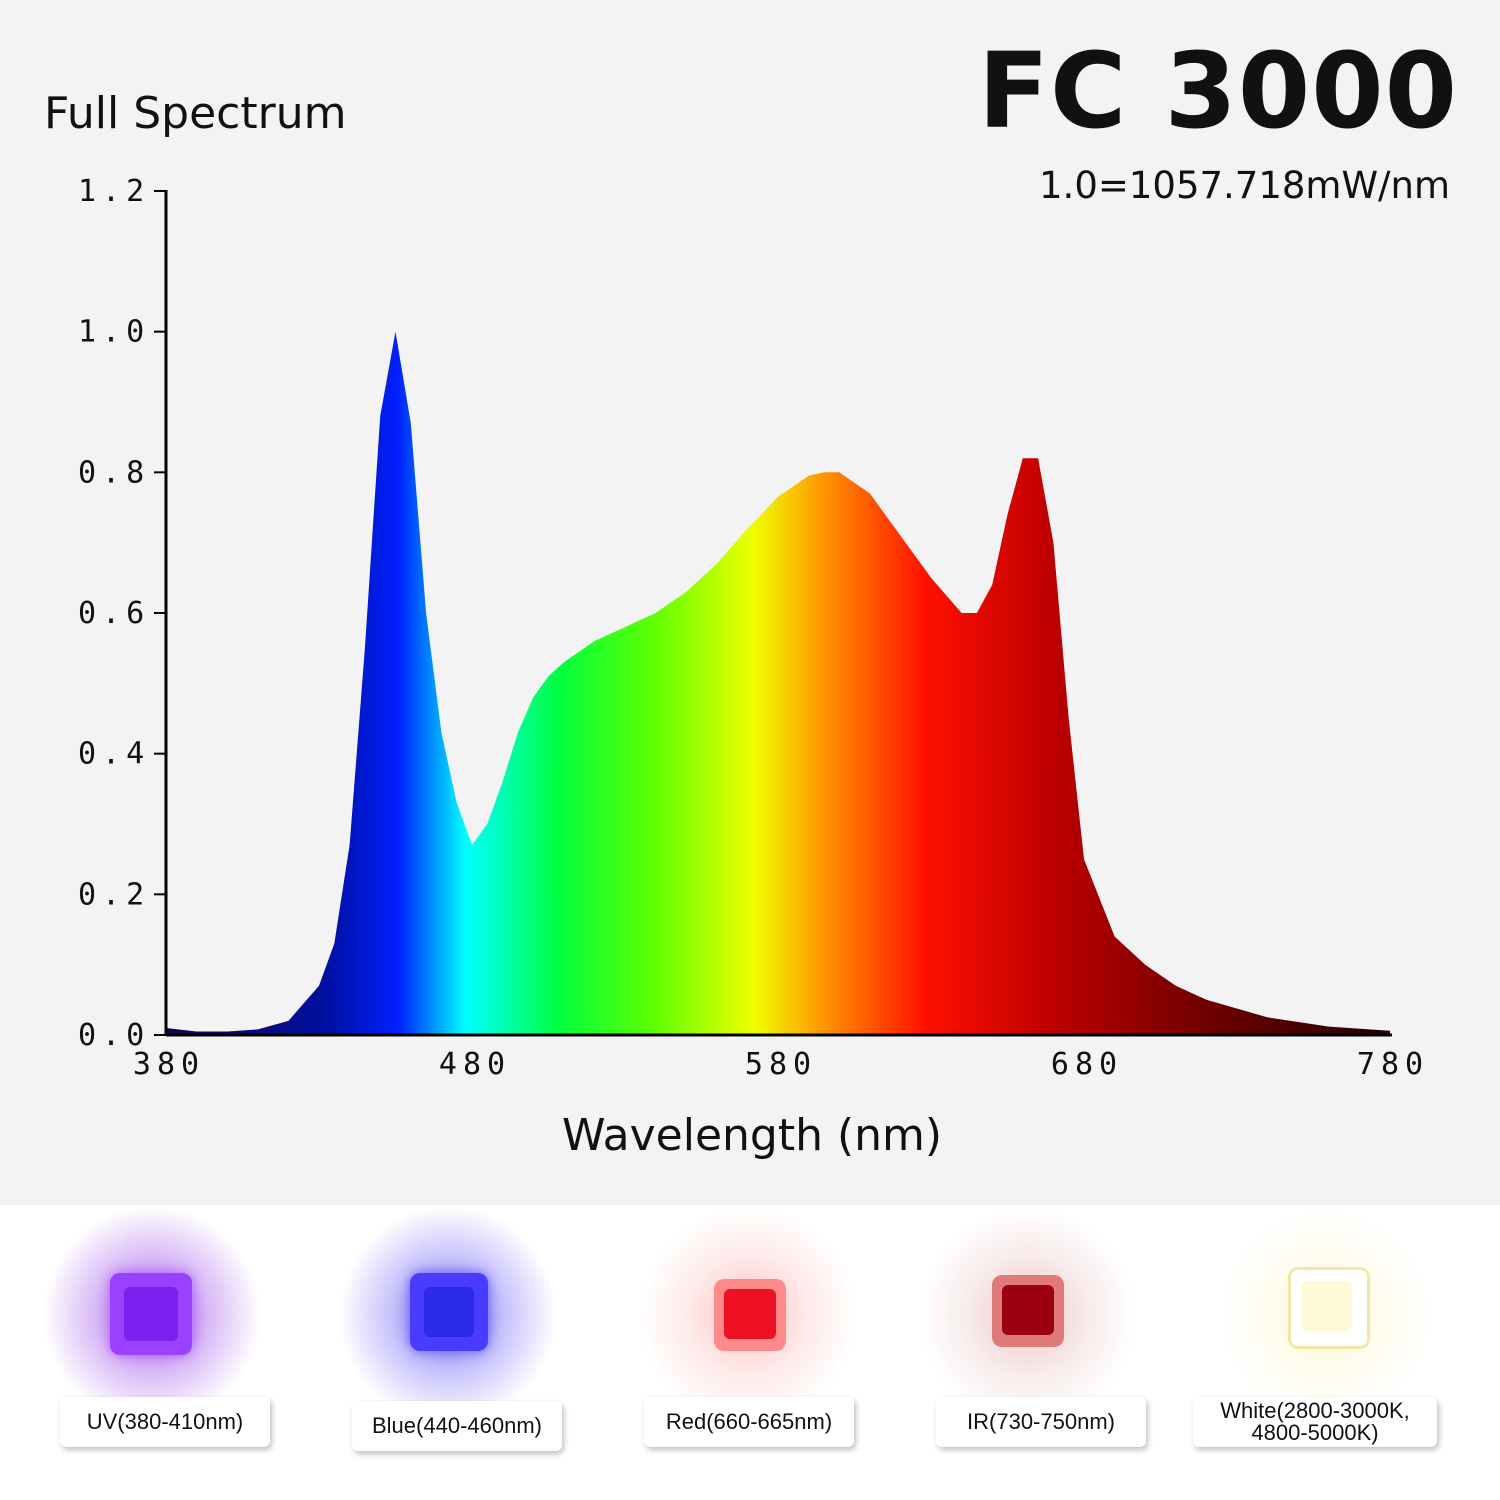  Describe the element at coordinates (1244, 185) in the screenshot. I see `scale-note: 1.0=1057.718mW/nm` at that location.